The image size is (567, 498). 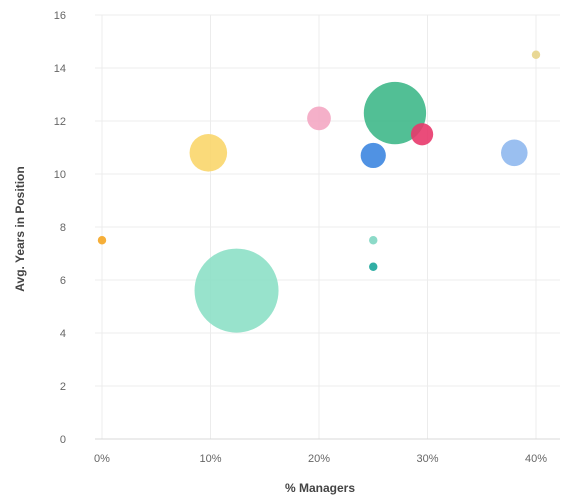 What do you see at coordinates (63, 334) in the screenshot?
I see `y-tick-label: 4` at bounding box center [63, 334].